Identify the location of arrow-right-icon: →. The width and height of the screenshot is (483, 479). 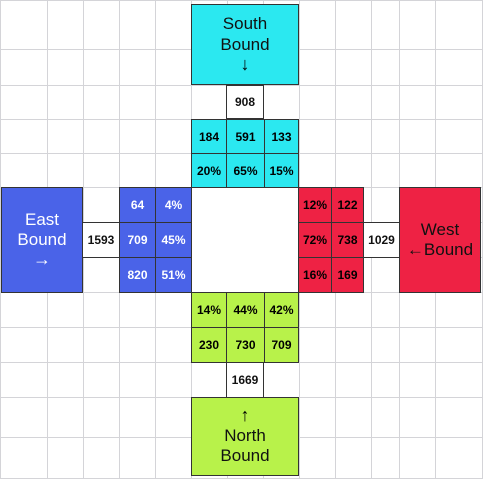
(42, 260).